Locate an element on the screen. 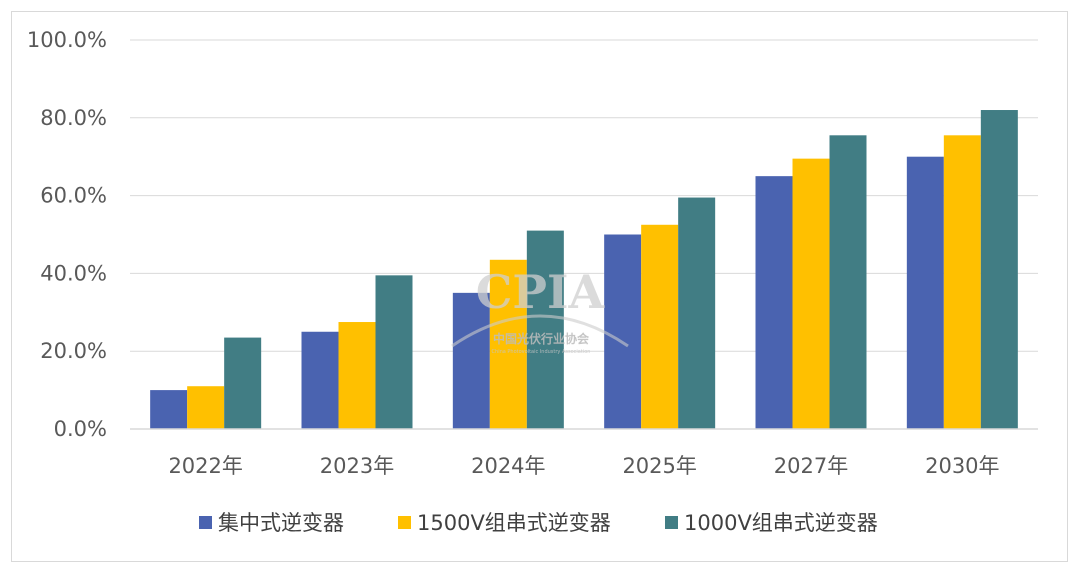  y-axis-ticks: 0.0% 20.0% 40.0% 60.0% 80.0% 100.0% is located at coordinates (67, 234).